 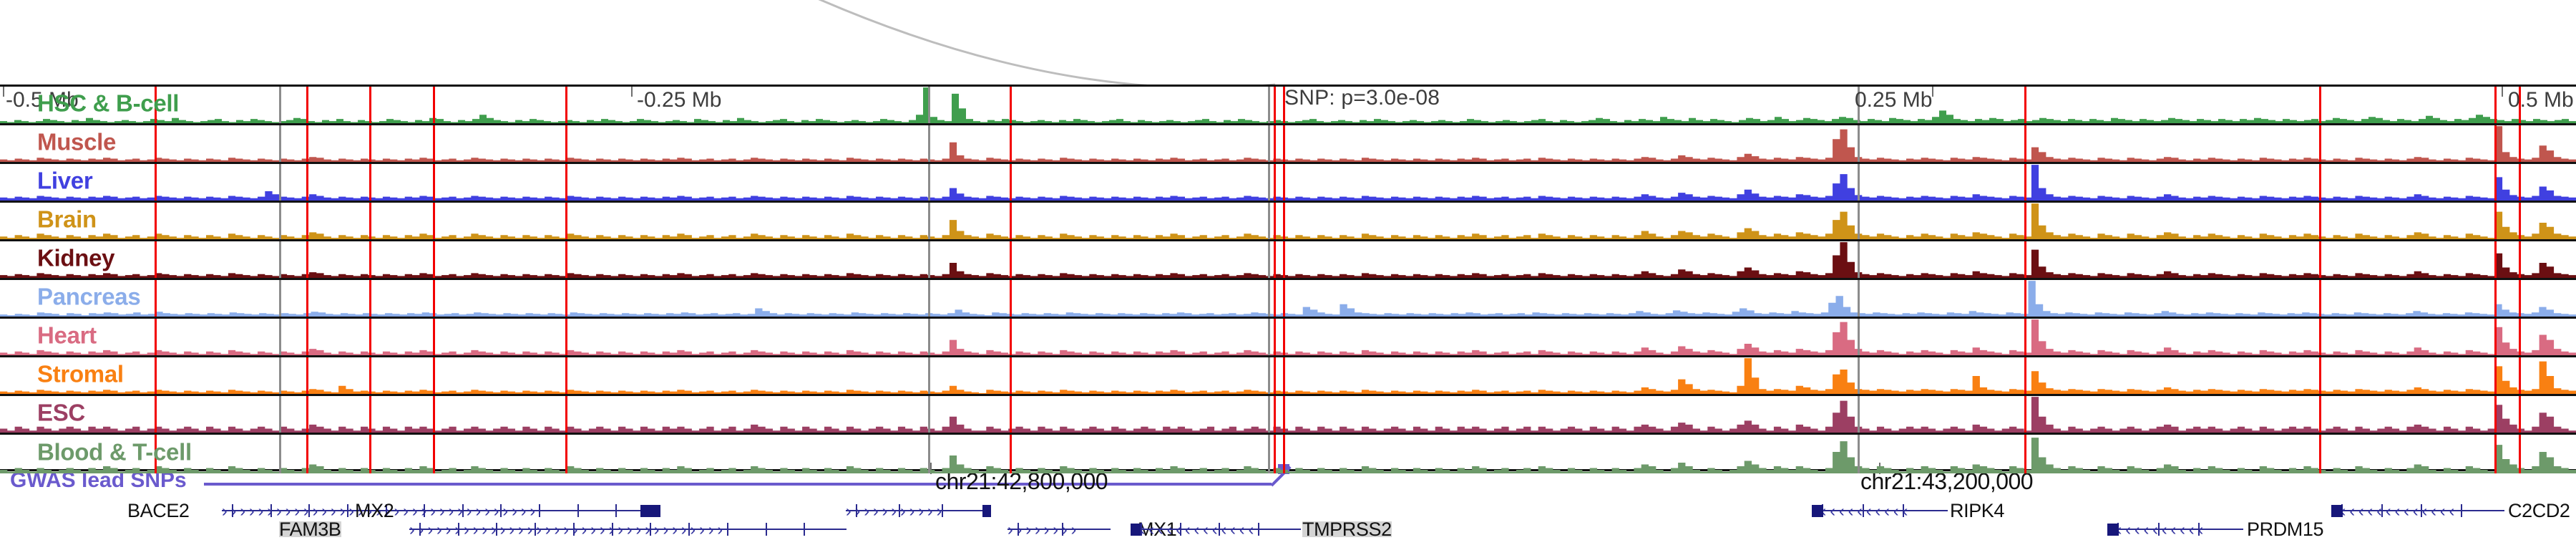 I want to click on gene-label-mx2: MX2, so click(x=374, y=510).